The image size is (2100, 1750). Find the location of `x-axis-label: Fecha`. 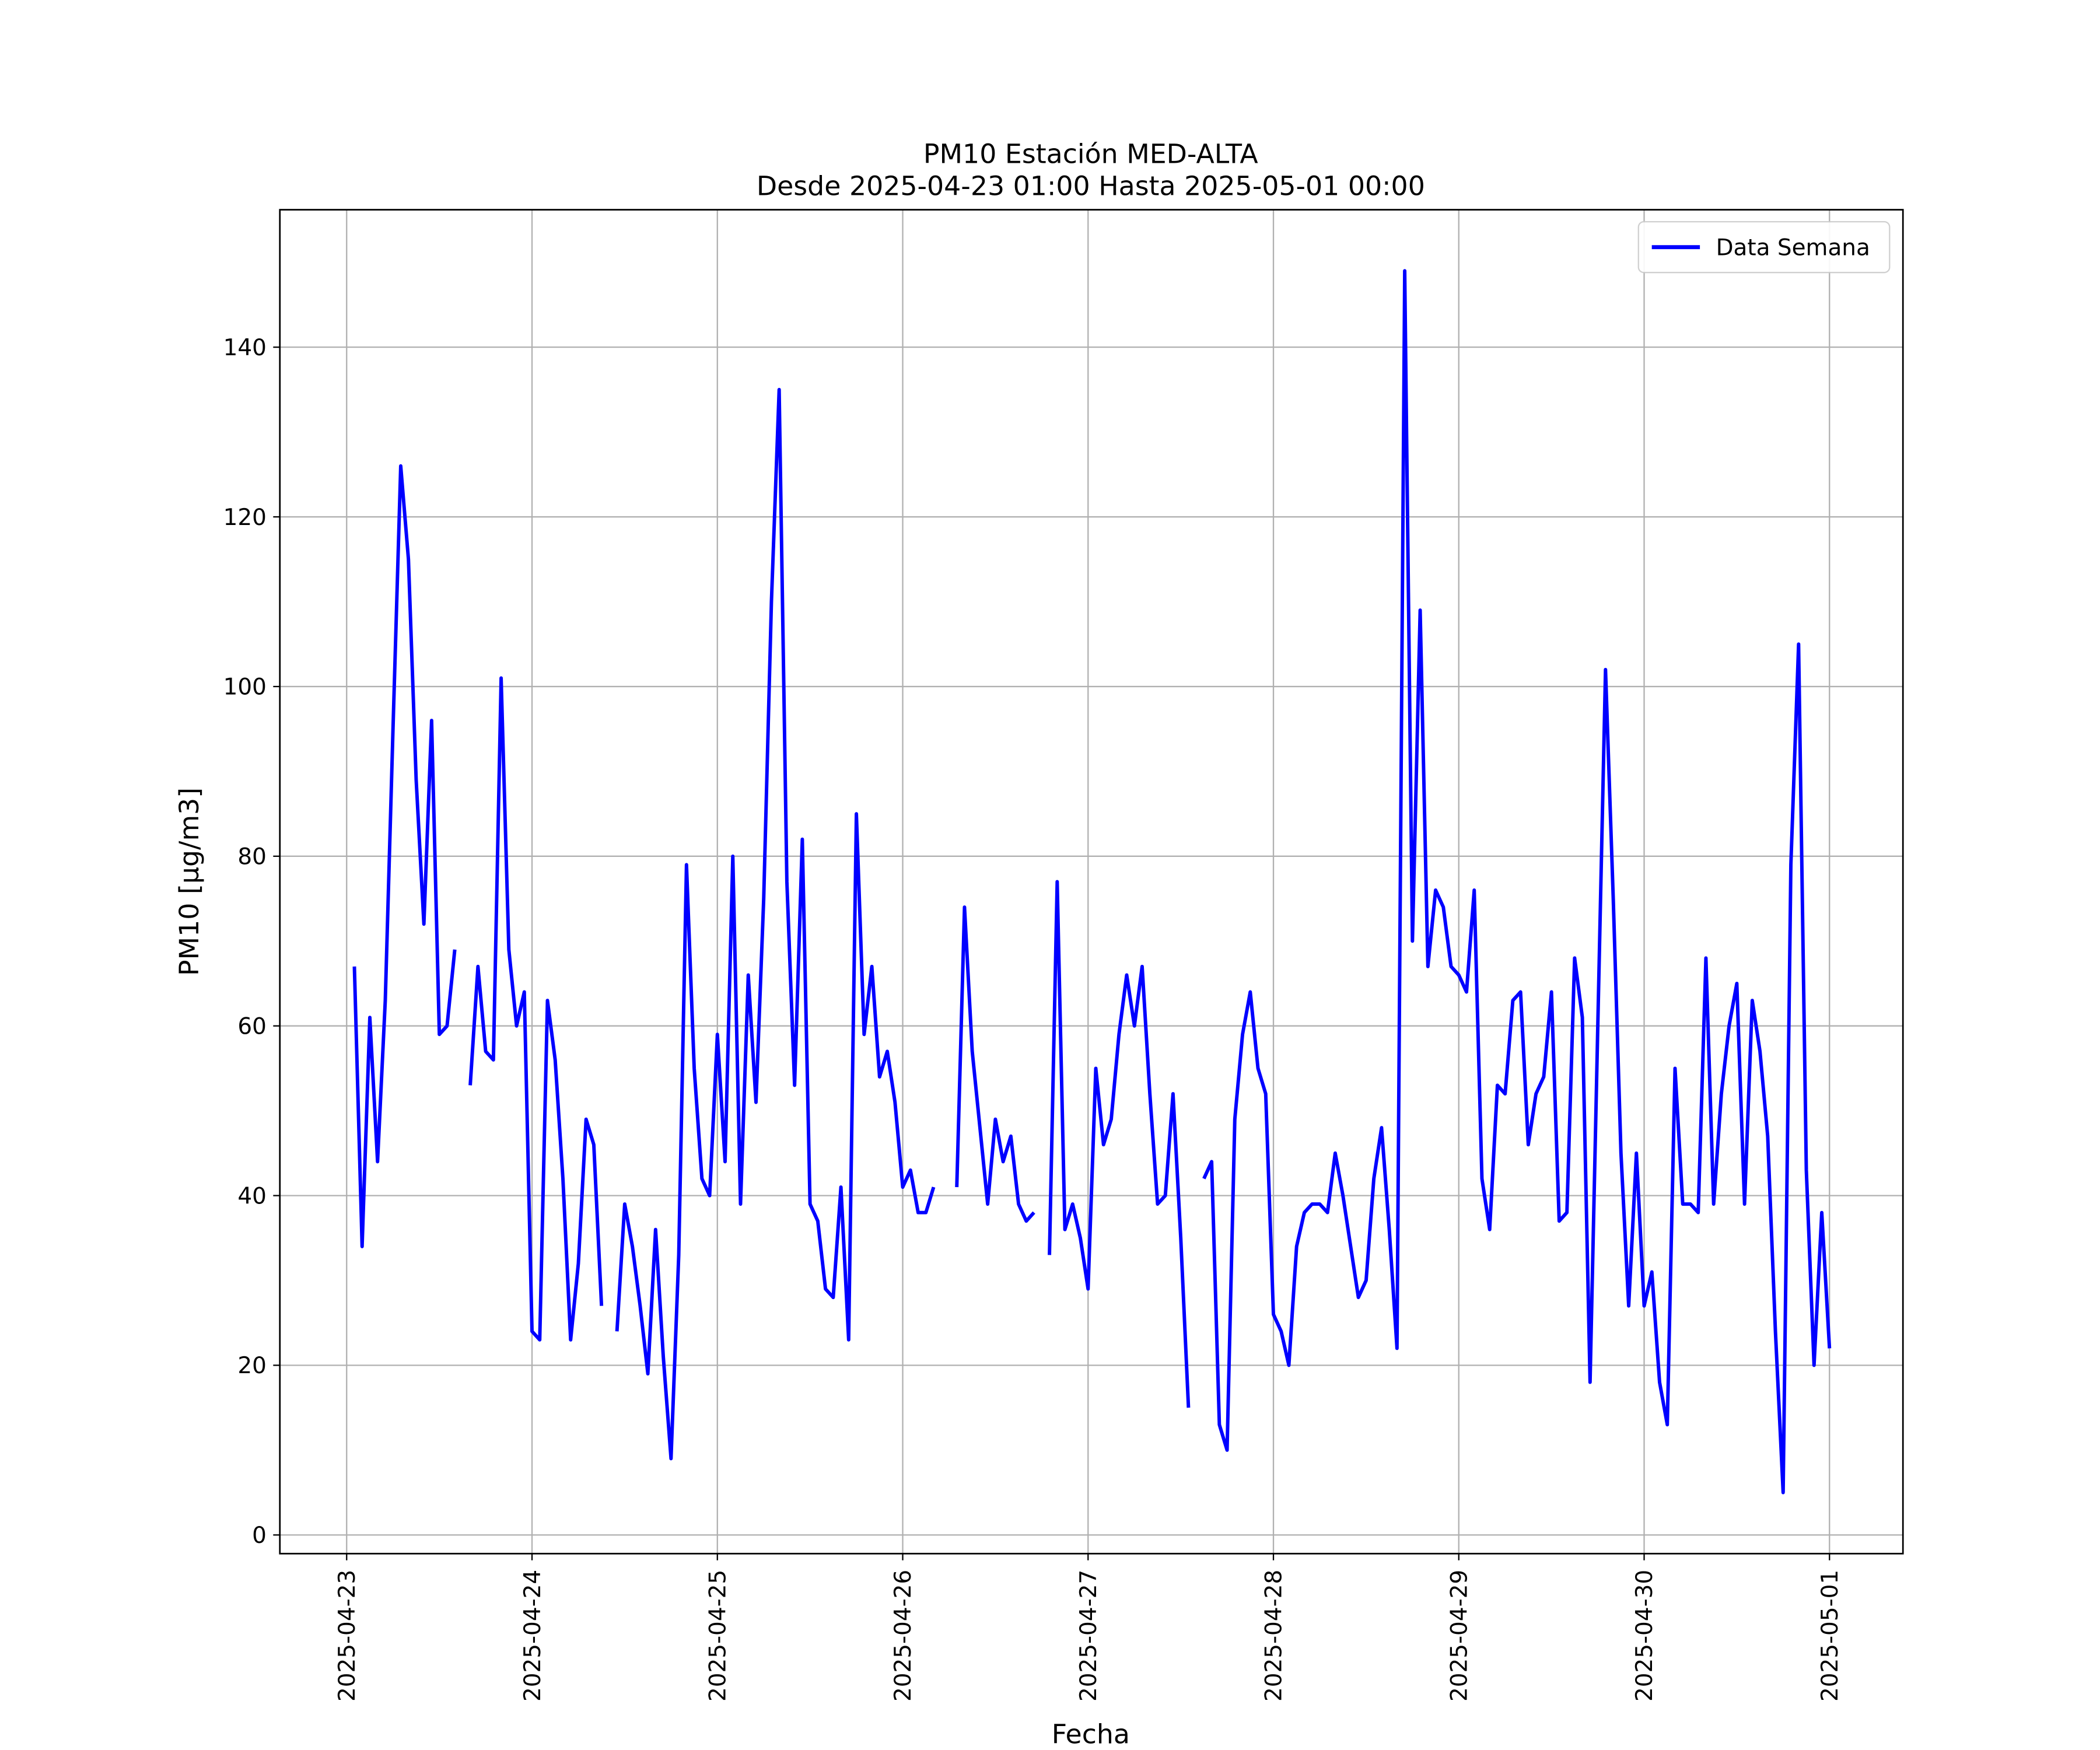

x-axis-label: Fecha is located at coordinates (1091, 1734).